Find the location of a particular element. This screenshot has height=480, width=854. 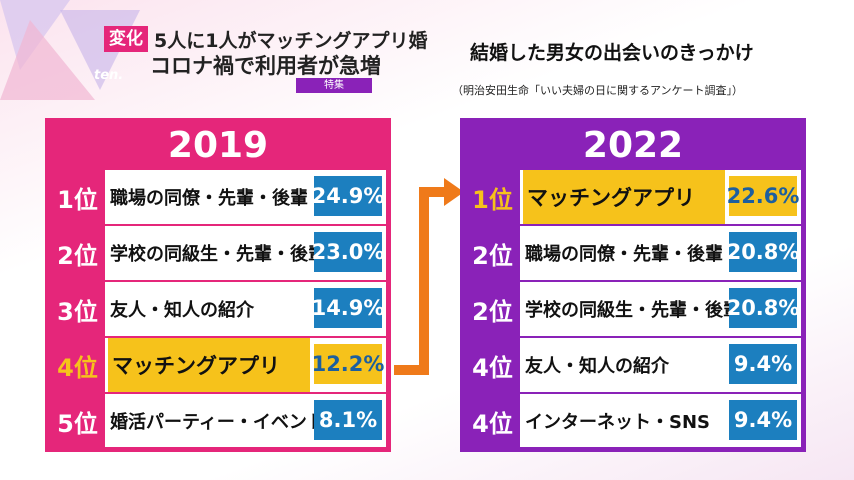

table-row: 4位 友人・知人の紹介 9.4% is located at coordinates (633, 364).